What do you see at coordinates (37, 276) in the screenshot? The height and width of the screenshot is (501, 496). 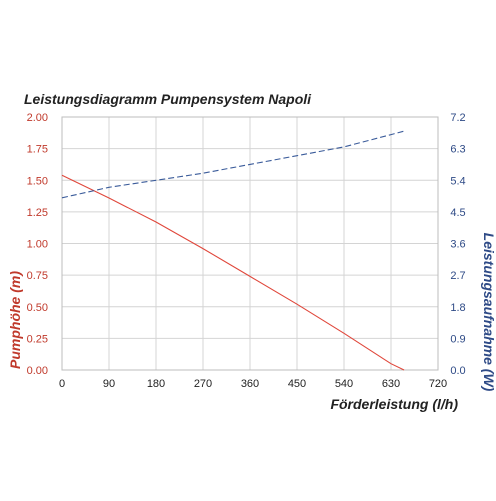 I see `y-tick-label: 0.75` at bounding box center [37, 276].